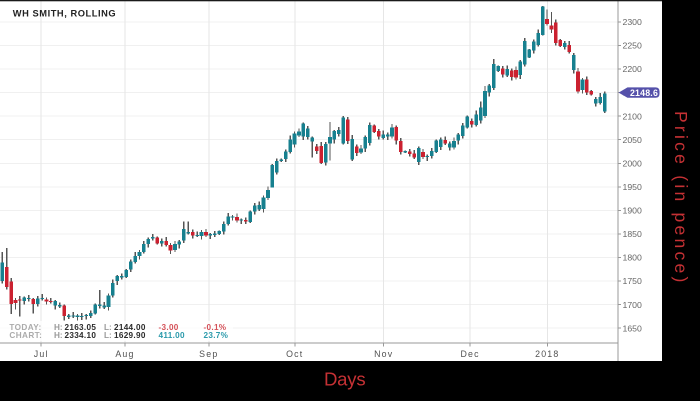 This screenshot has height=406, width=700. Describe the element at coordinates (632, 258) in the screenshot. I see `svg-text: 1800` at that location.